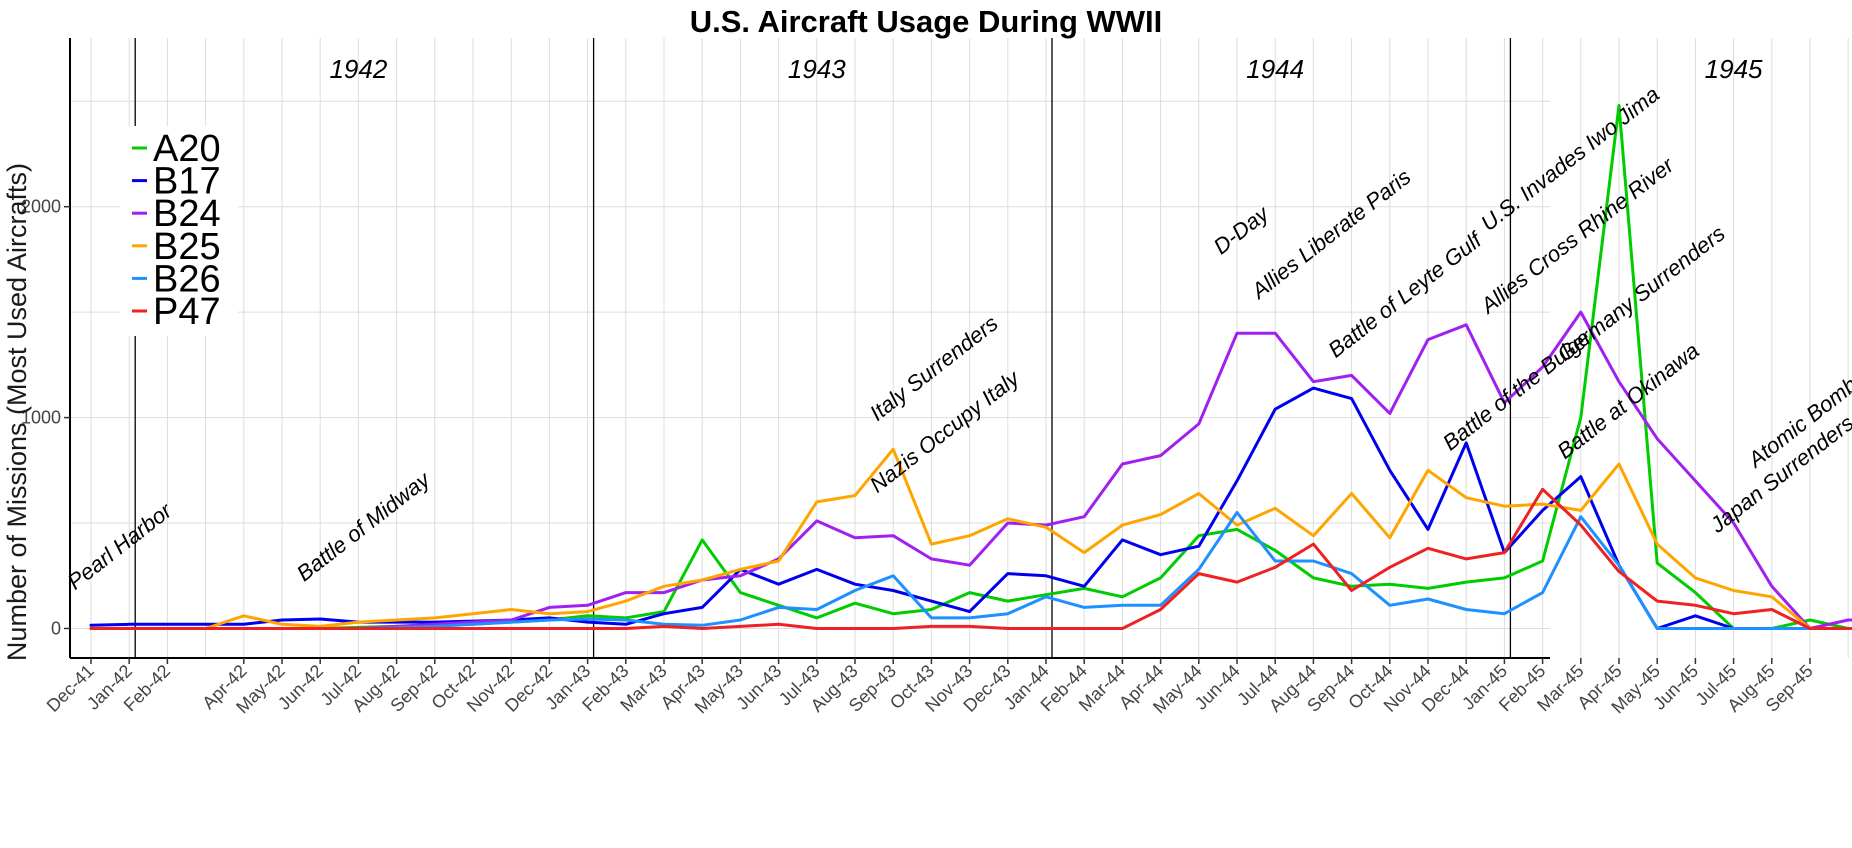  I want to click on y-tick-label: 0, so click(56, 628).